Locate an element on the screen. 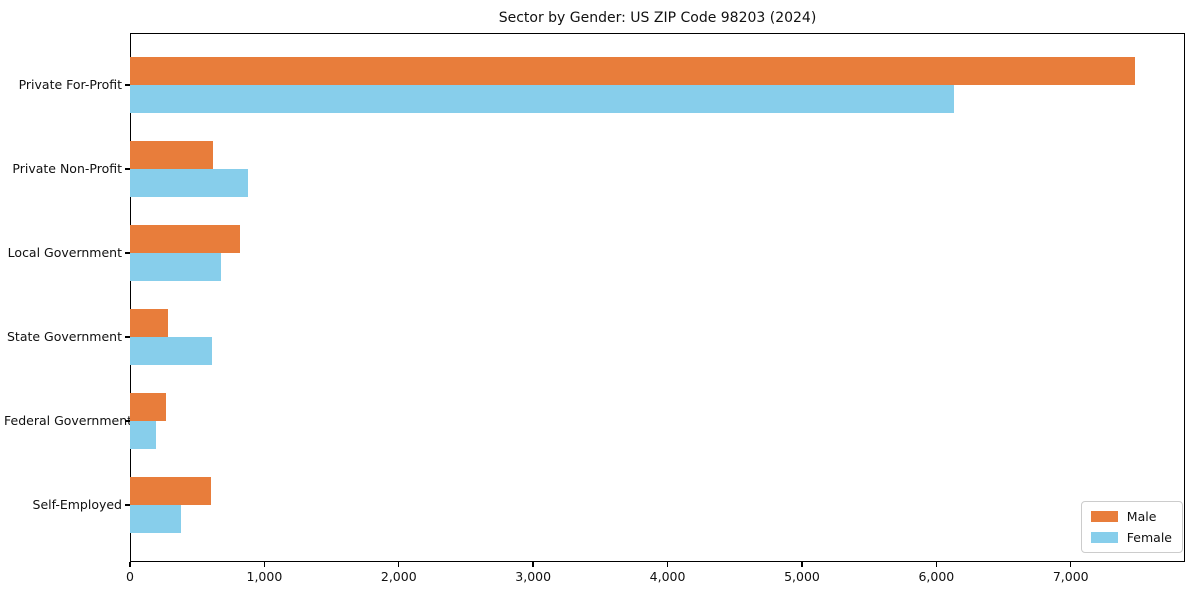 This screenshot has height=600, width=1200. xtick-label-4000: 4,000 is located at coordinates (667, 576).